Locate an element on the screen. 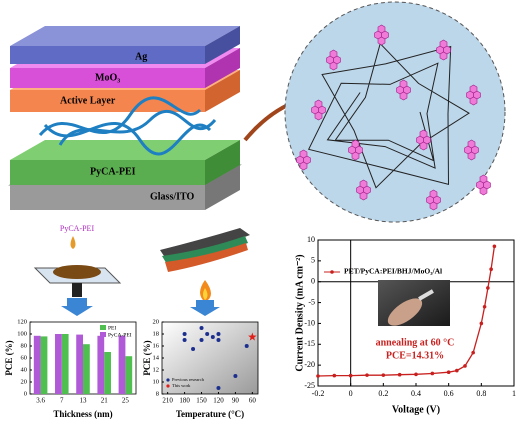 The width and height of the screenshot is (520, 428). y-tick-label: 5 is located at coordinates (313, 260).